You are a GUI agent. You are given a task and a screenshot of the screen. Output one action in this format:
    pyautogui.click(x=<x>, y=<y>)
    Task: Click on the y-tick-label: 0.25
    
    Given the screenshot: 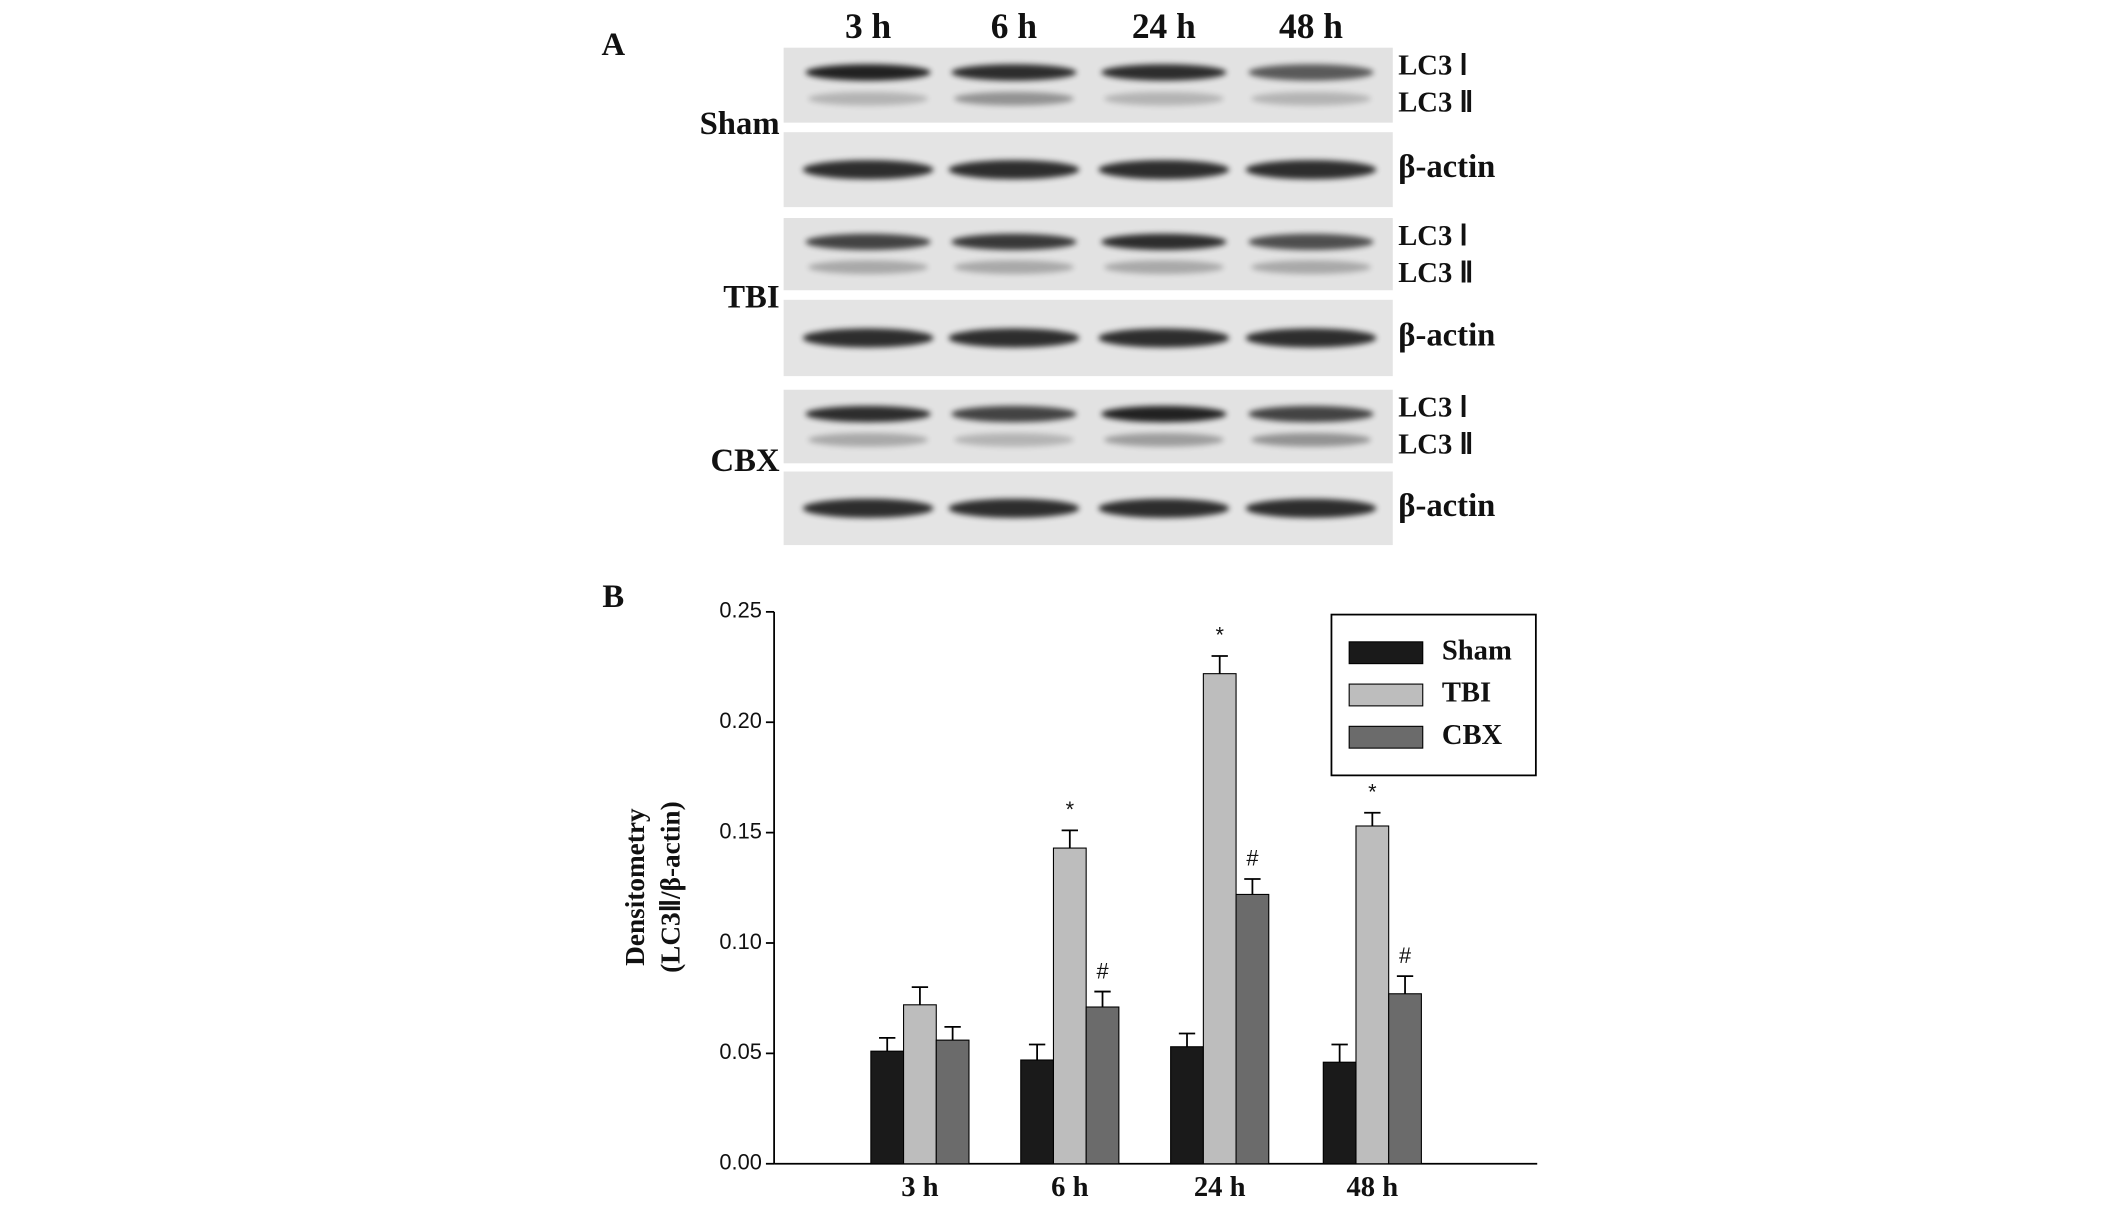 What is the action you would take?
    pyautogui.click(x=740, y=610)
    